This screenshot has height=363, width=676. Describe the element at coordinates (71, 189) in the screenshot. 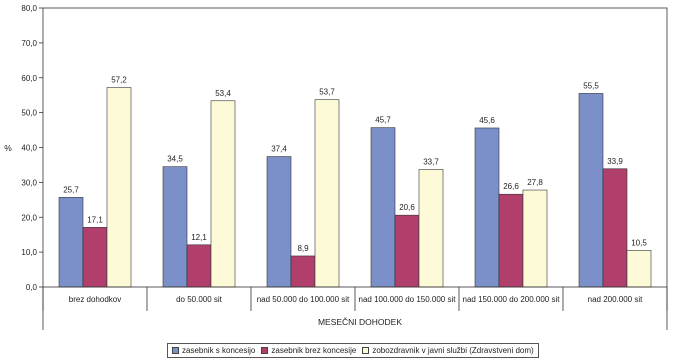

I see `data-label: 25,7` at that location.